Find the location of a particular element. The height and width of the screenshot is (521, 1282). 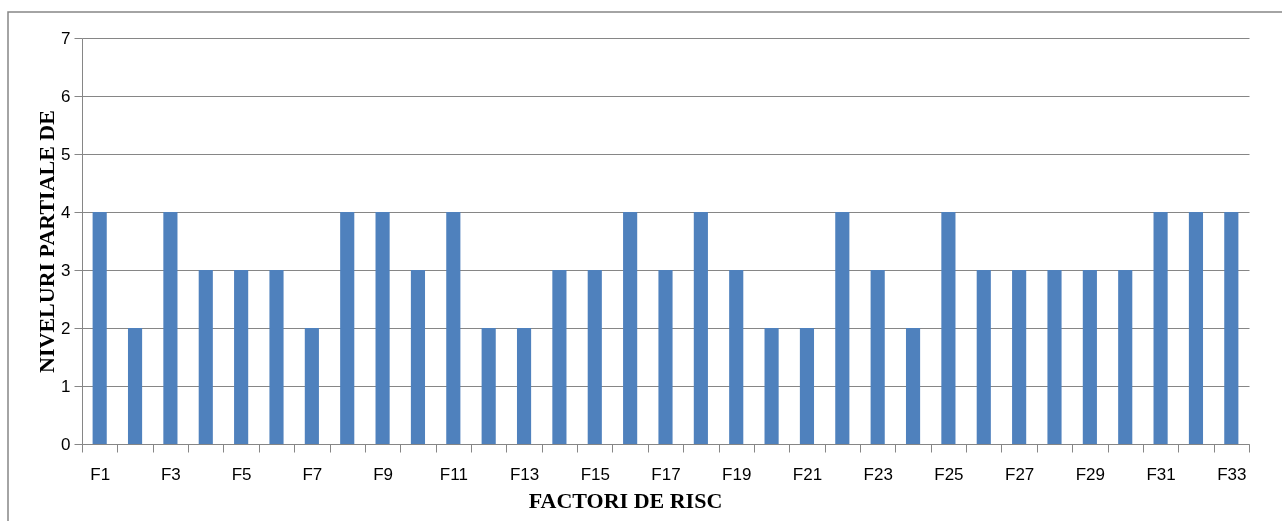

y-tick-label: 2 is located at coordinates (66, 328).